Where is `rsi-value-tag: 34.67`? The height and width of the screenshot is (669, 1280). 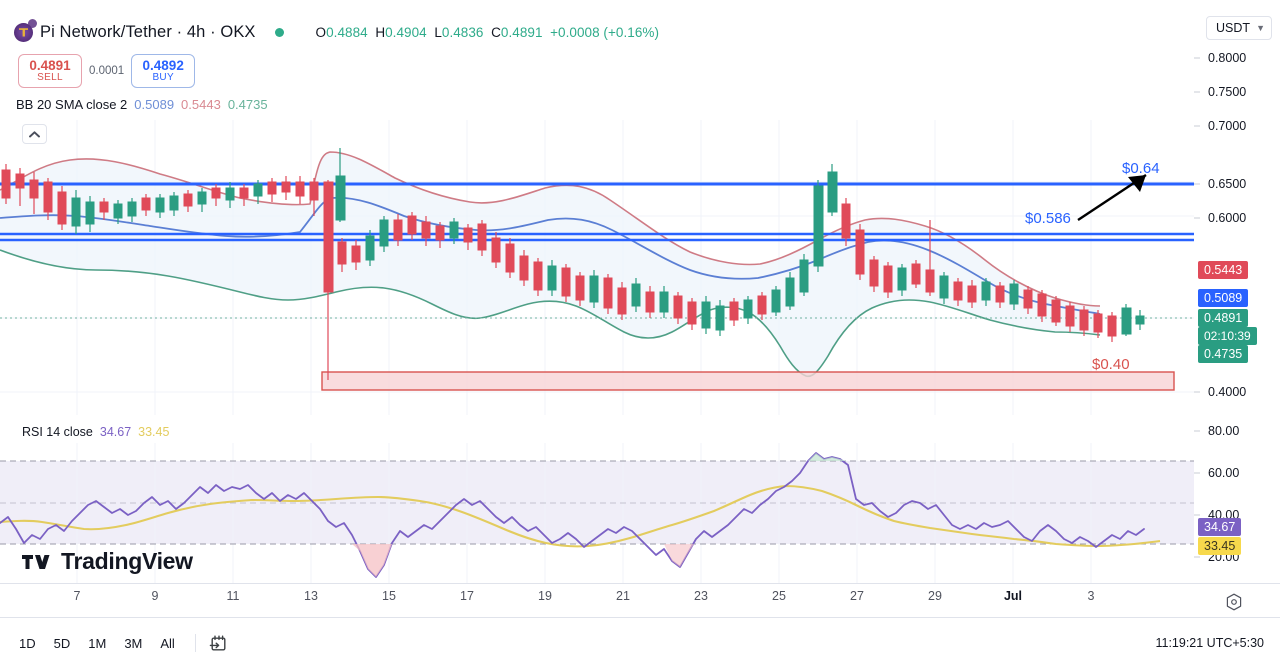 rsi-value-tag: 34.67 is located at coordinates (1220, 527).